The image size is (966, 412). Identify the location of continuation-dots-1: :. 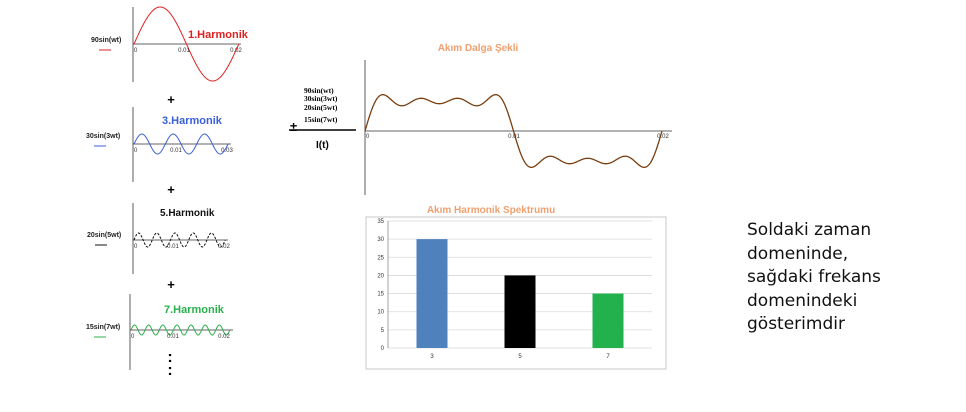
(169, 357).